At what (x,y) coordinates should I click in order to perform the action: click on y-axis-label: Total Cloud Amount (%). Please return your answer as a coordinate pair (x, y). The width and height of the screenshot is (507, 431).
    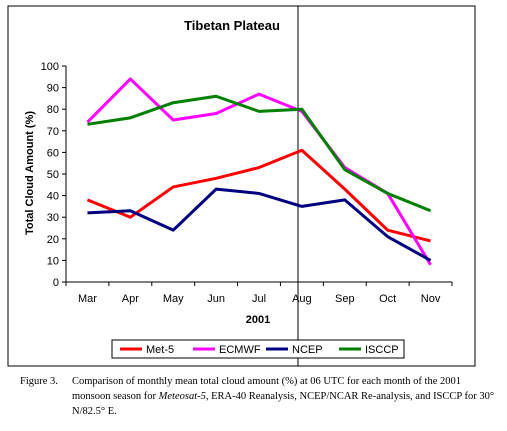
    Looking at the image, I should click on (30, 173).